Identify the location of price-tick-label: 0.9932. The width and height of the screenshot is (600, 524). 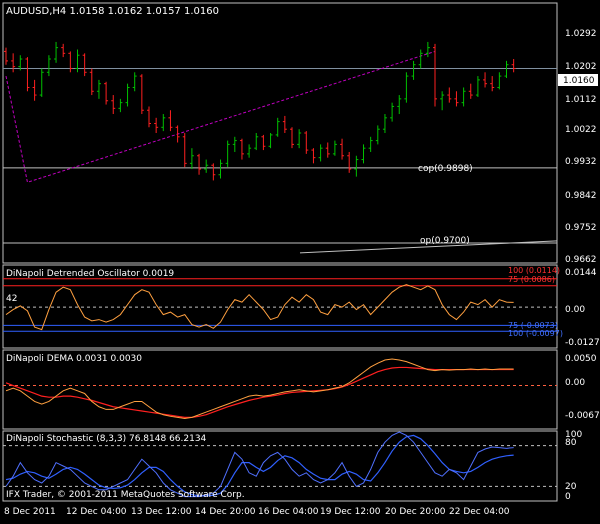
(581, 162).